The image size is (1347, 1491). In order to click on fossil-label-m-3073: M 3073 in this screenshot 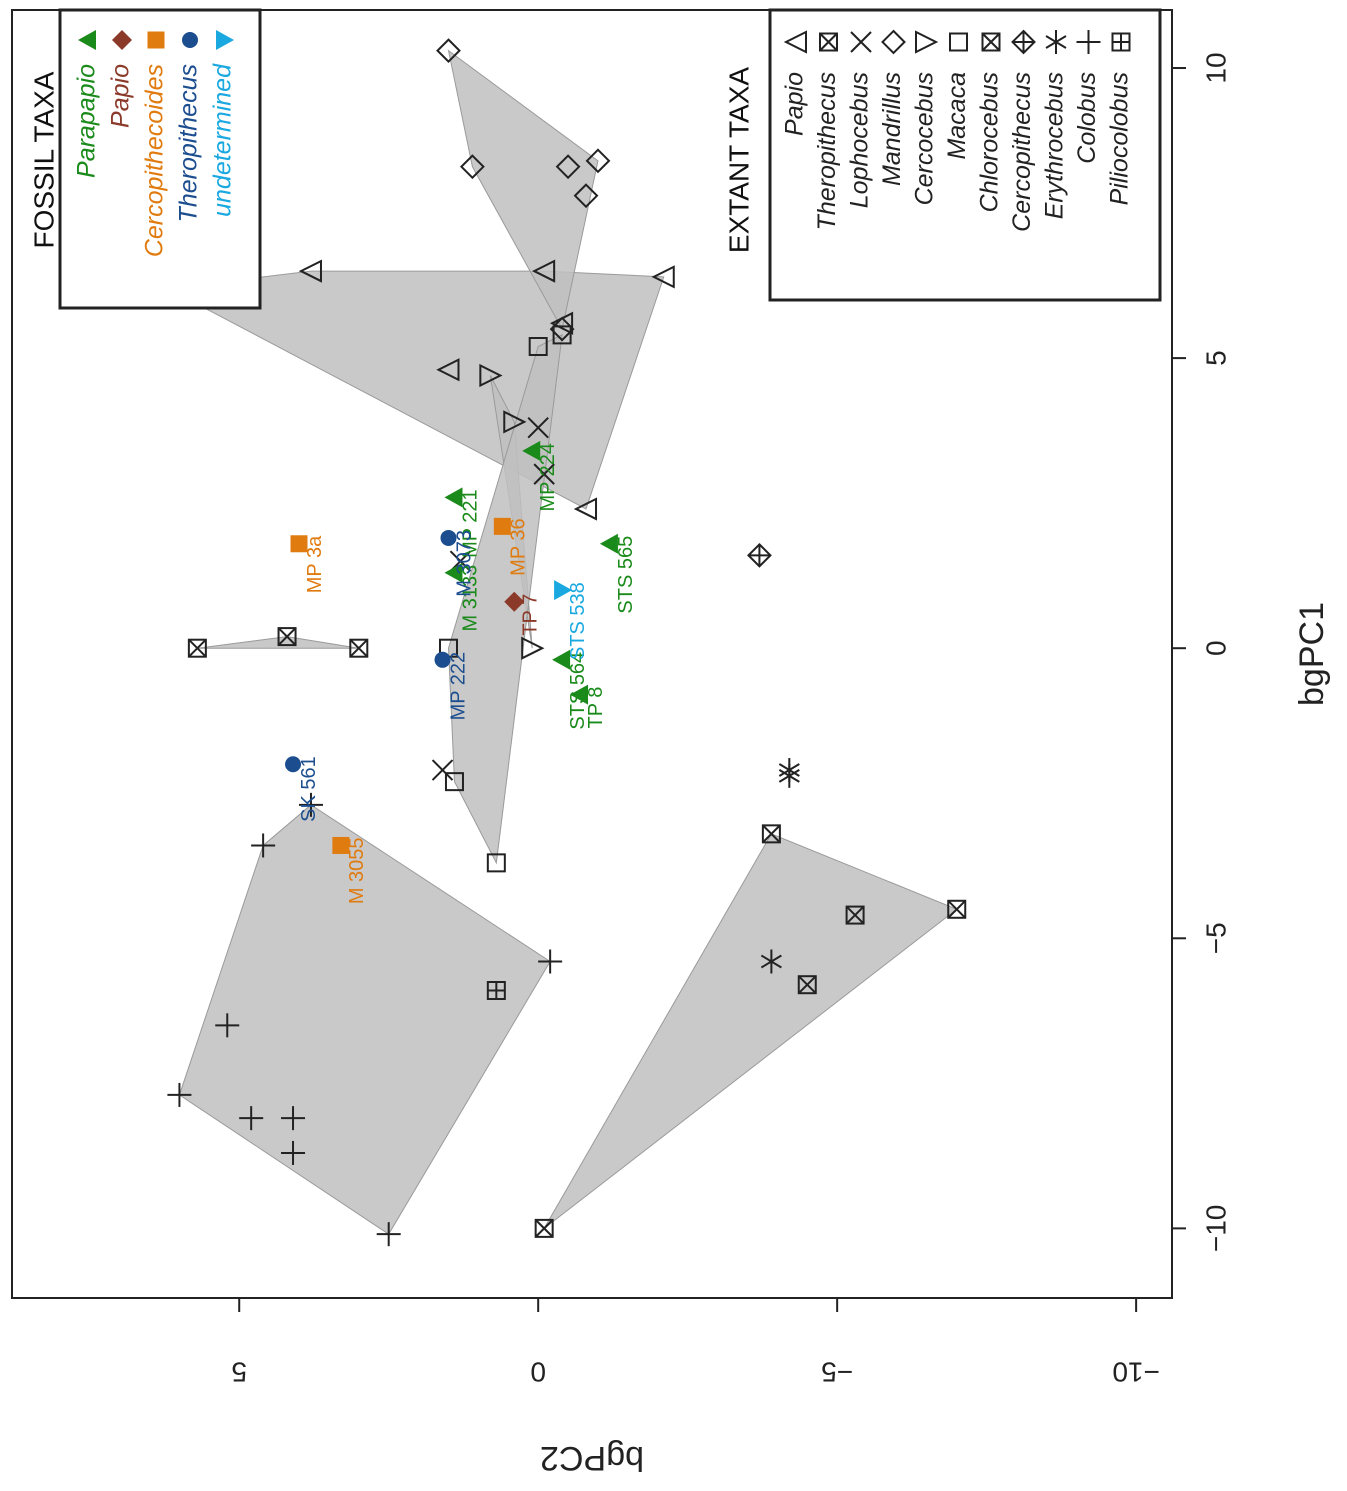, I will do `click(464, 563)`.